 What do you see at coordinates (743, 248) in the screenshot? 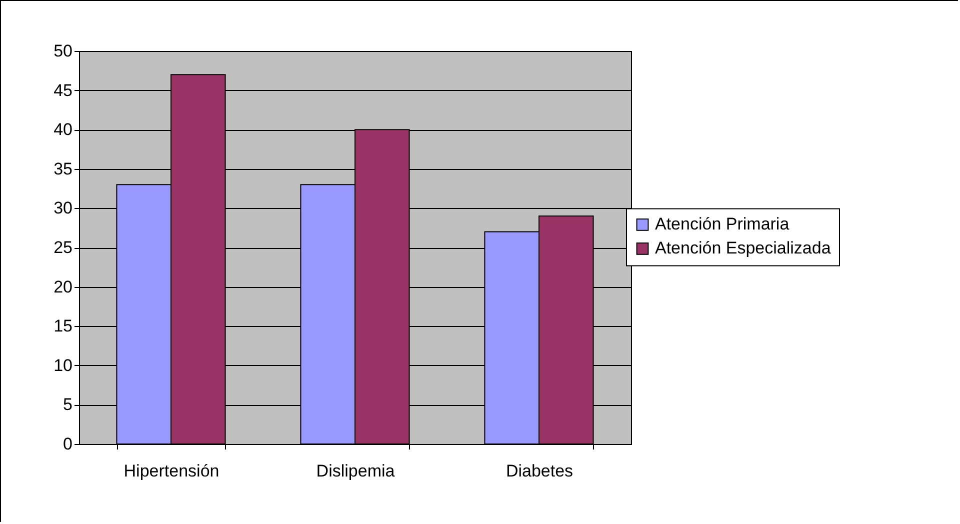
I see `legend-label: Atención Especializada` at bounding box center [743, 248].